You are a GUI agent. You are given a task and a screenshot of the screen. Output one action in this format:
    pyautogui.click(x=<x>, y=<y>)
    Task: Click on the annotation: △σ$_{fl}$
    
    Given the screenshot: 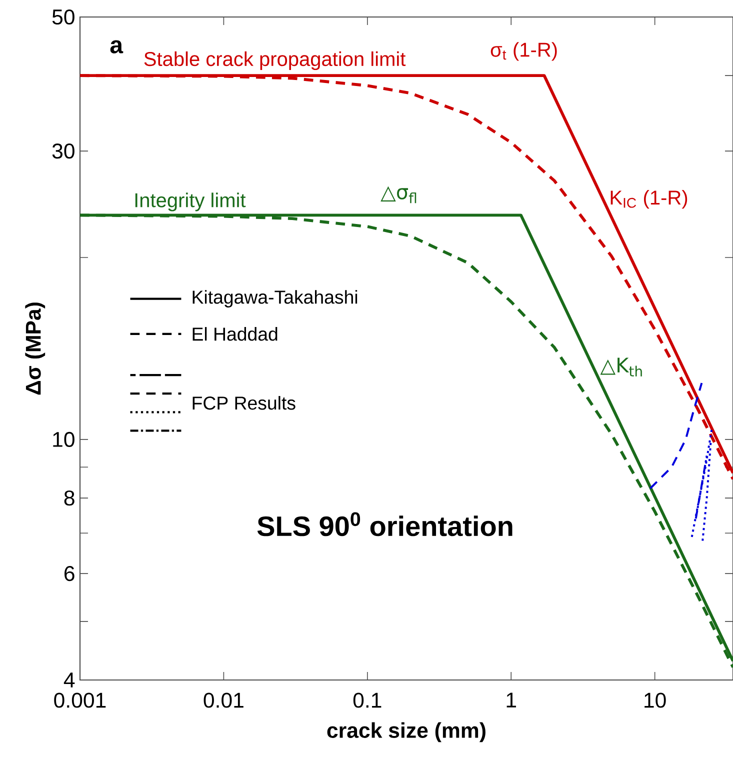 What is the action you would take?
    pyautogui.click(x=398, y=195)
    